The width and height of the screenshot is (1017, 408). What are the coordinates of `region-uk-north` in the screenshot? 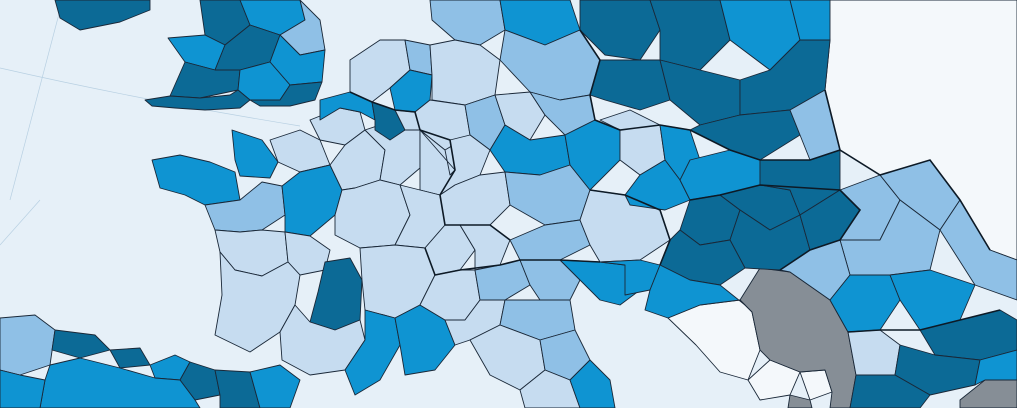 It's located at (102, 15).